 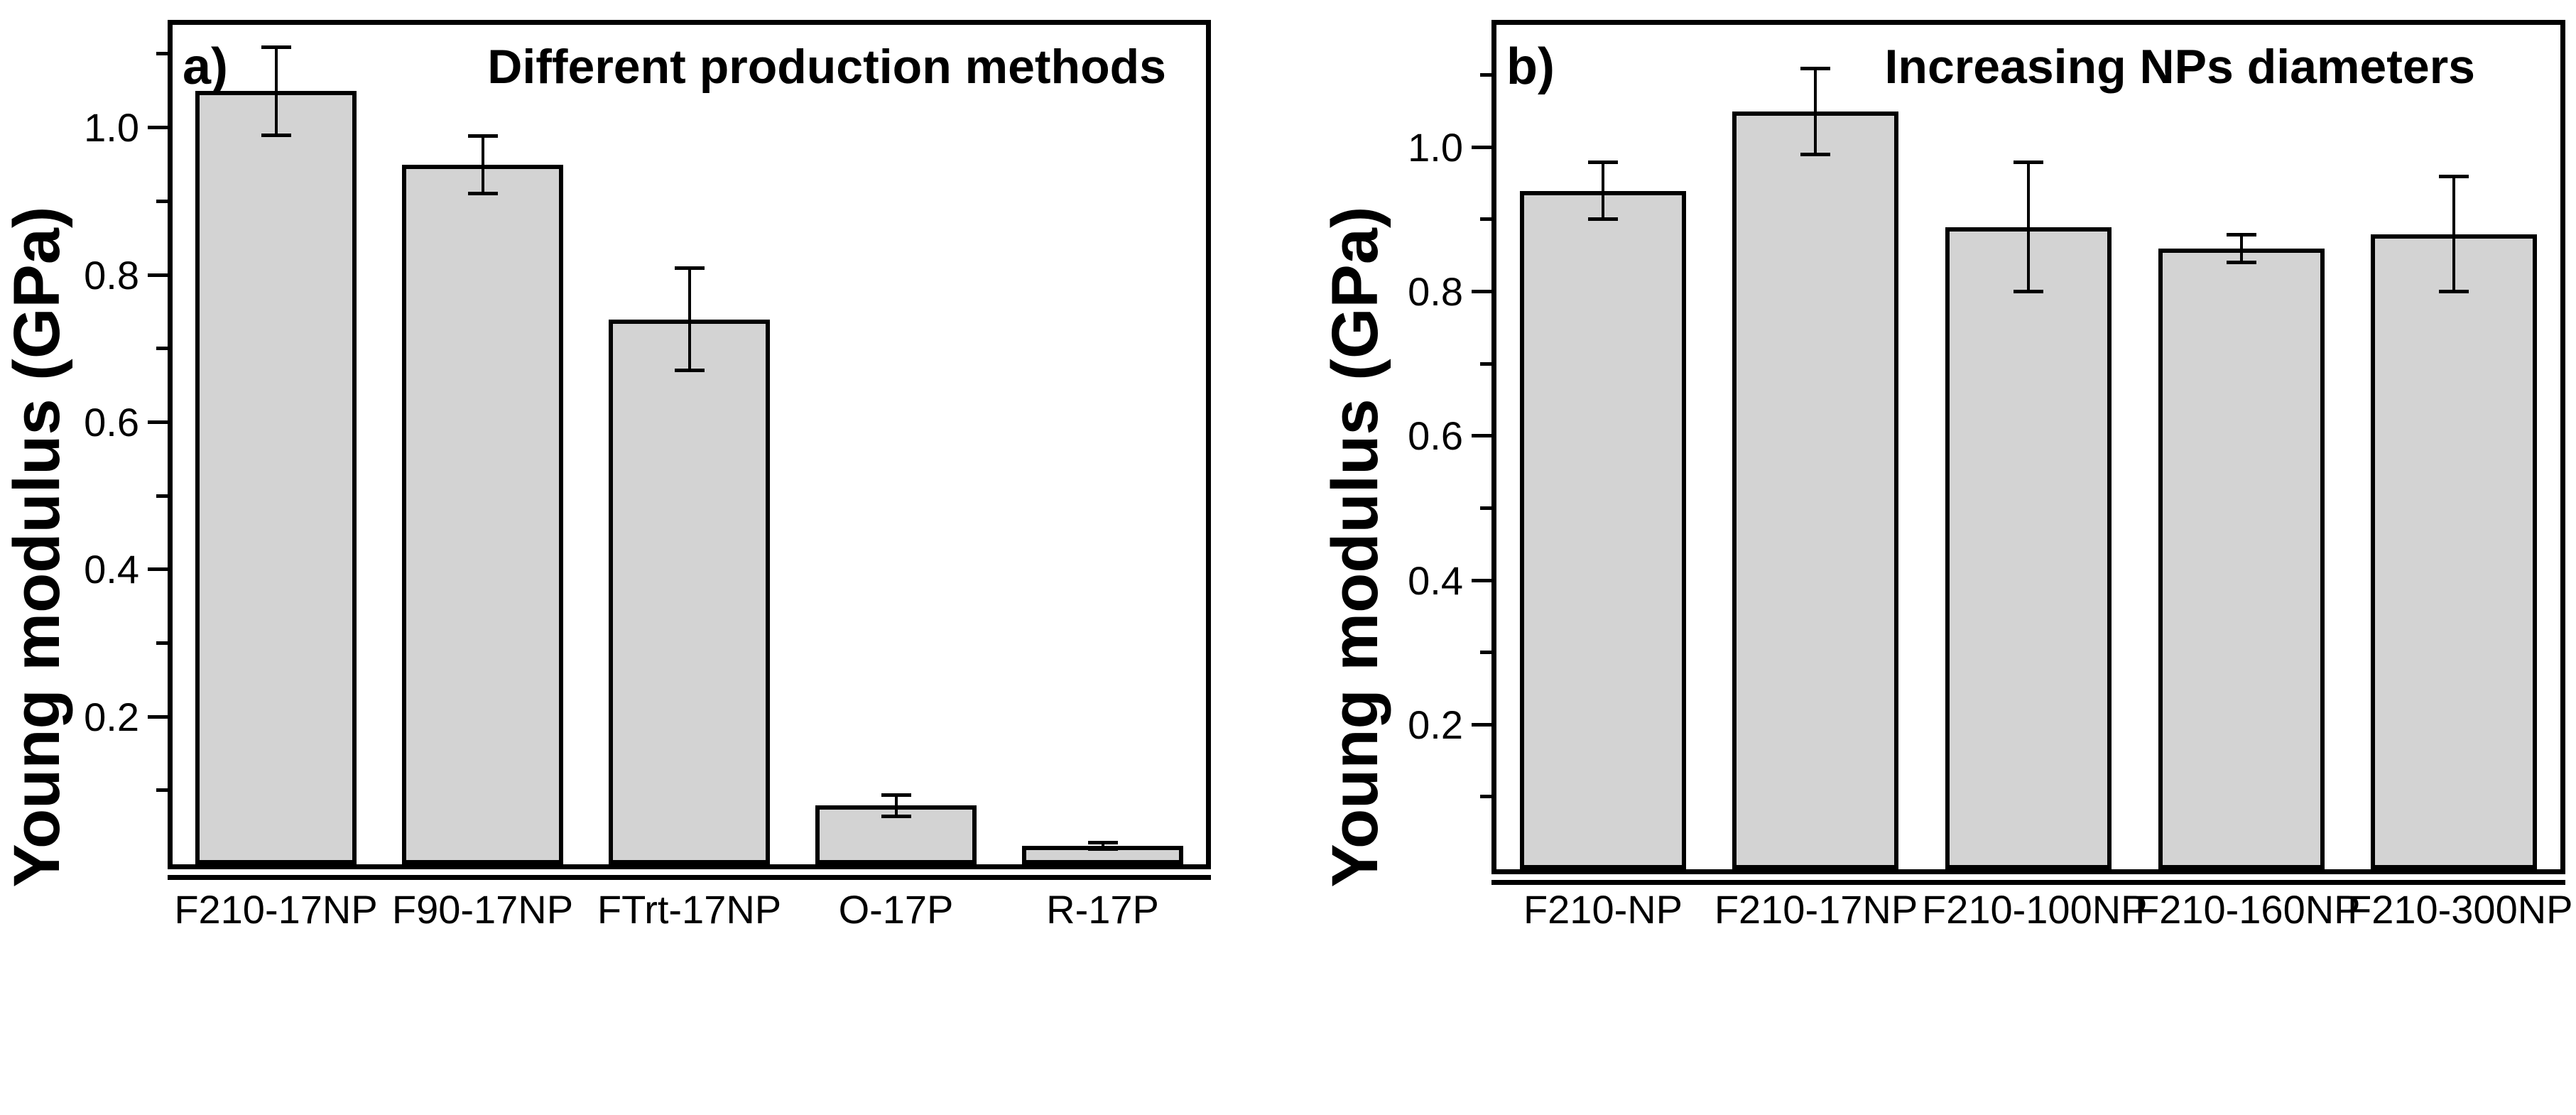 I want to click on panel-letter: b), so click(x=1531, y=66).